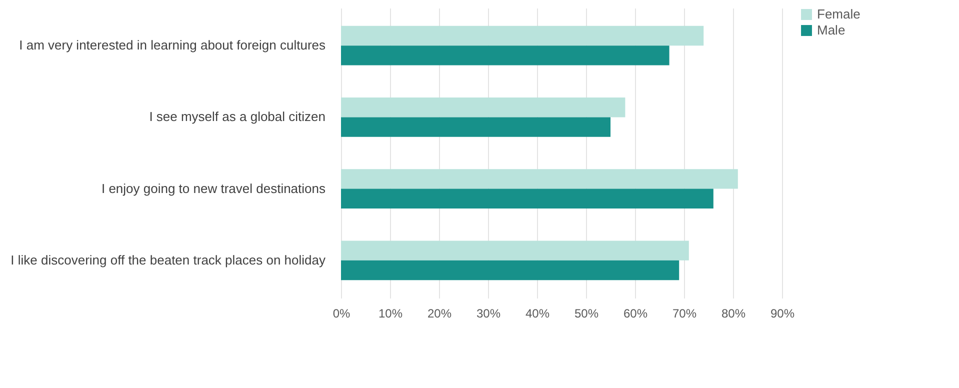 The height and width of the screenshot is (388, 959). Describe the element at coordinates (172, 45) in the screenshot. I see `y-tick-label: I am very interested in learning about foreign cultures` at that location.